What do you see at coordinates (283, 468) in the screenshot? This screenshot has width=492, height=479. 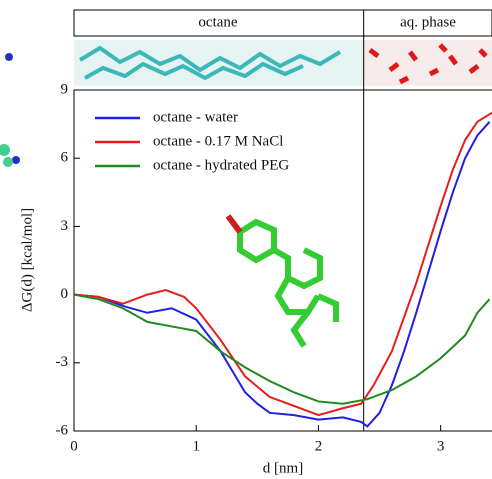 I see `x-axis-label: d [nm]` at bounding box center [283, 468].